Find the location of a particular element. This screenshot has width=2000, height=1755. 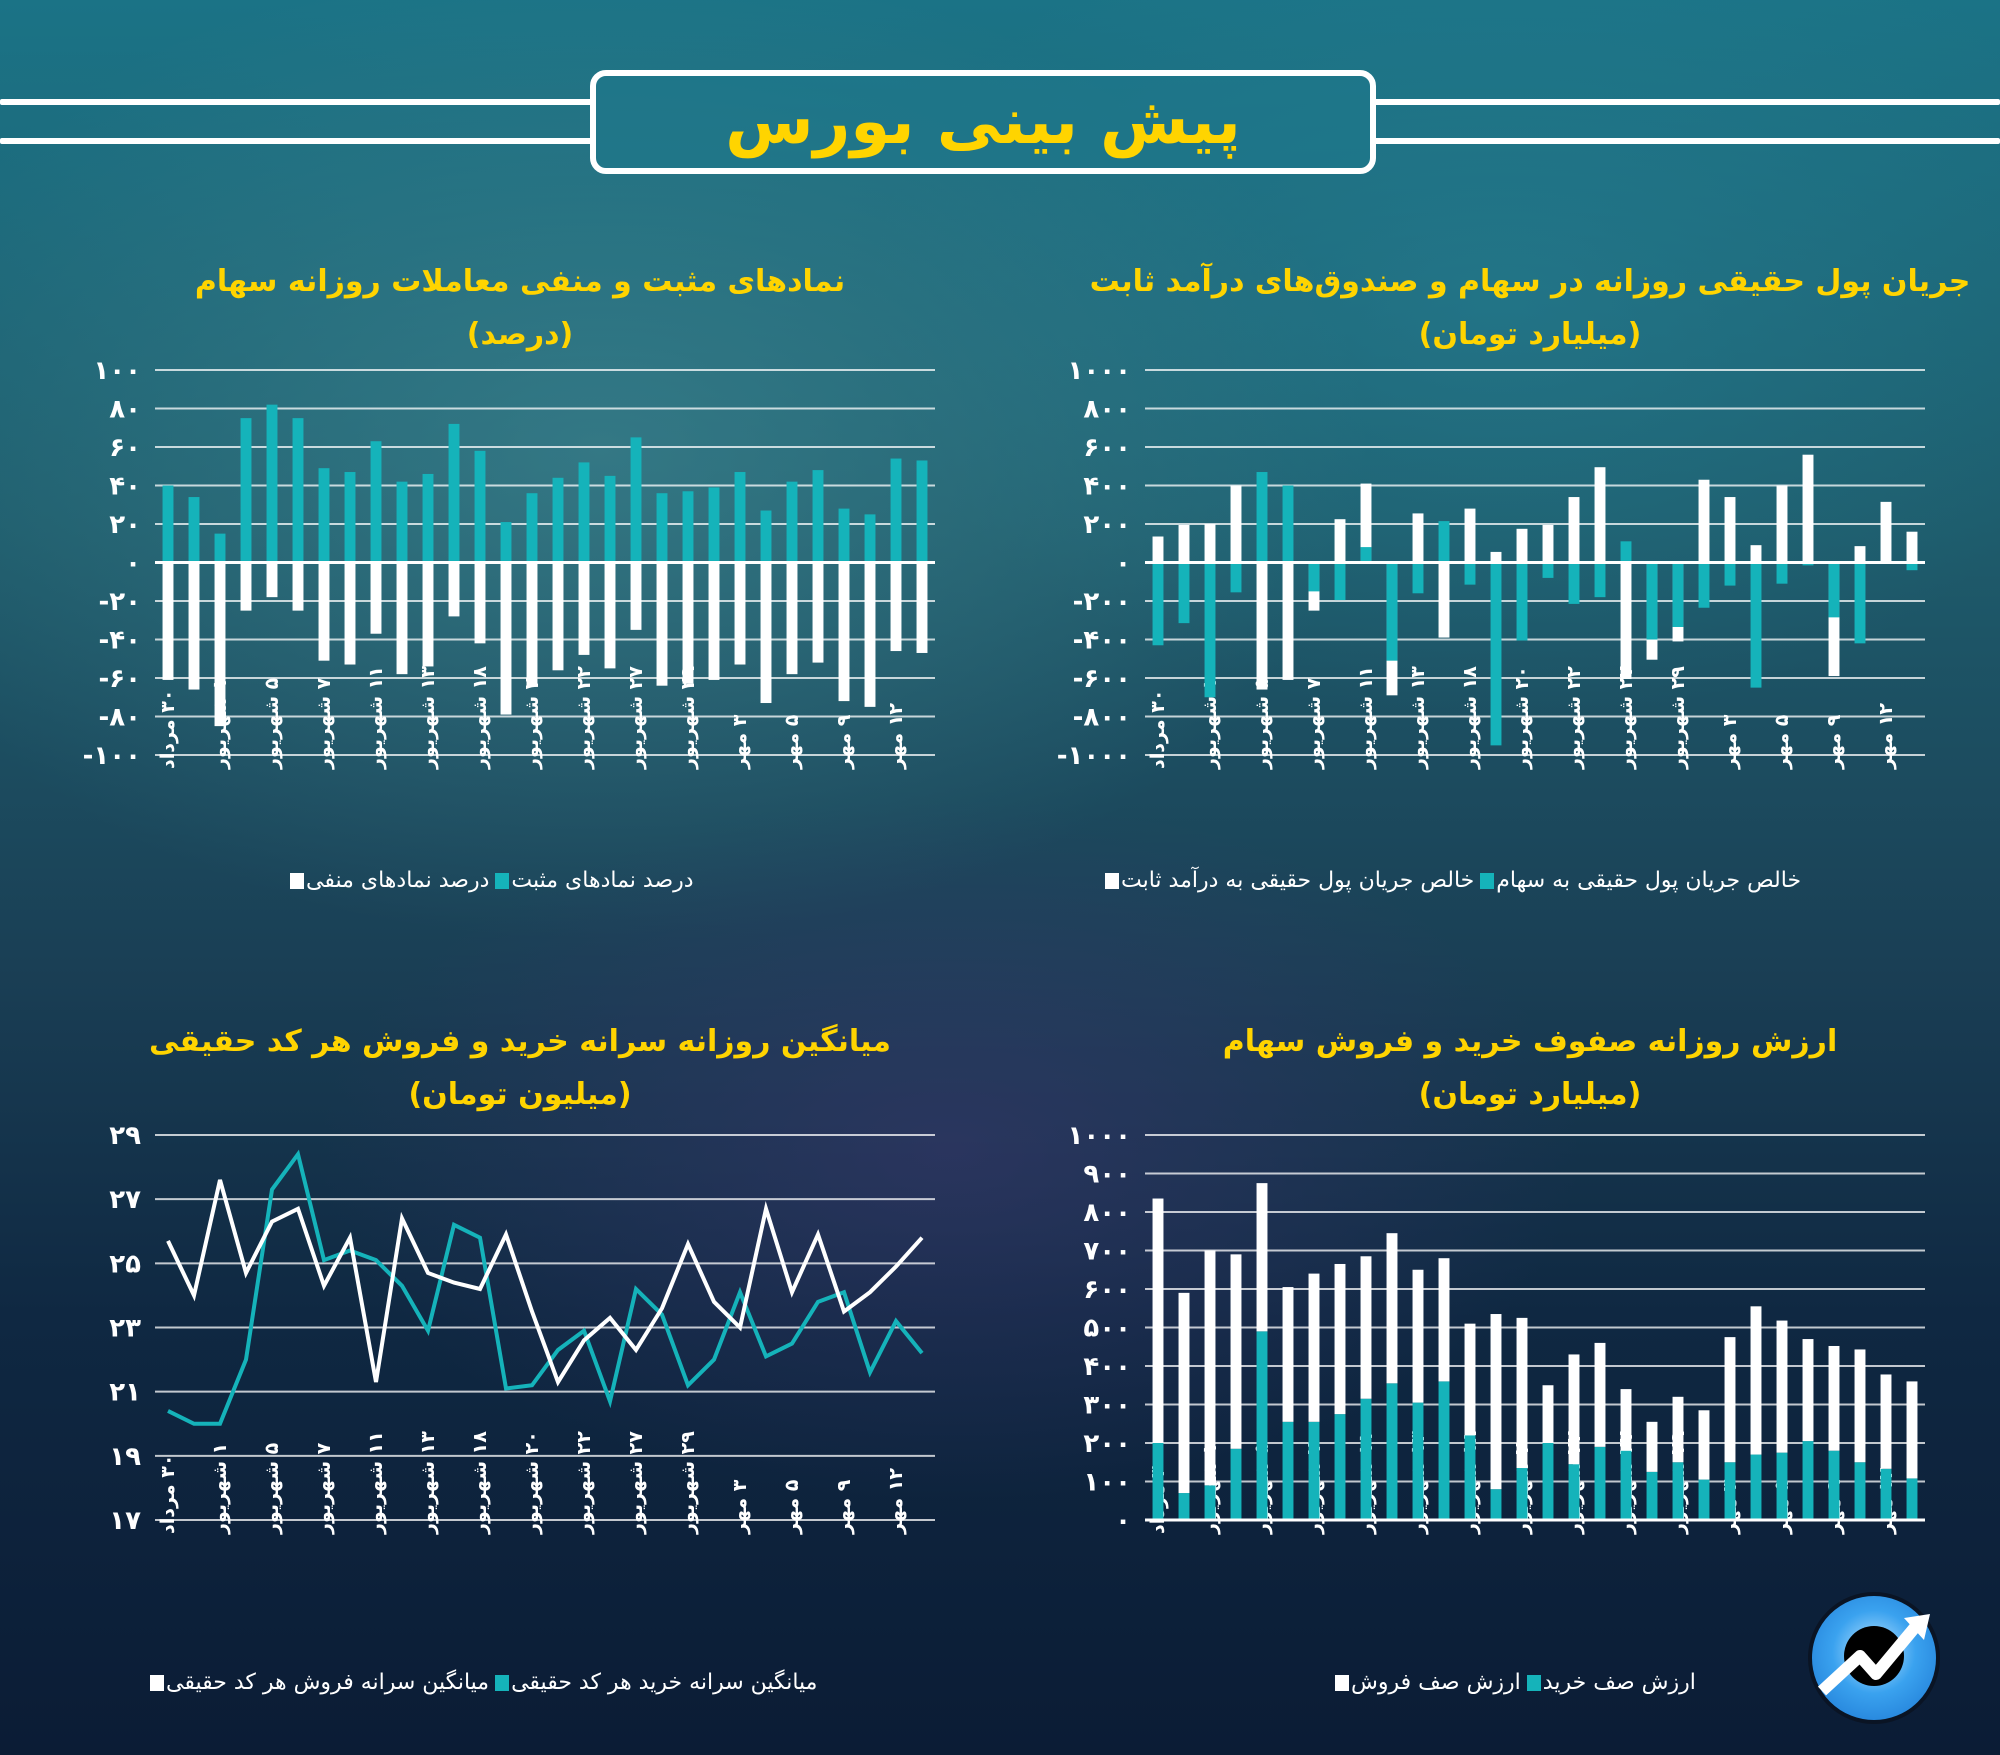

symbols-x-tick: ۳۰ مرداد is located at coordinates (168, 729).